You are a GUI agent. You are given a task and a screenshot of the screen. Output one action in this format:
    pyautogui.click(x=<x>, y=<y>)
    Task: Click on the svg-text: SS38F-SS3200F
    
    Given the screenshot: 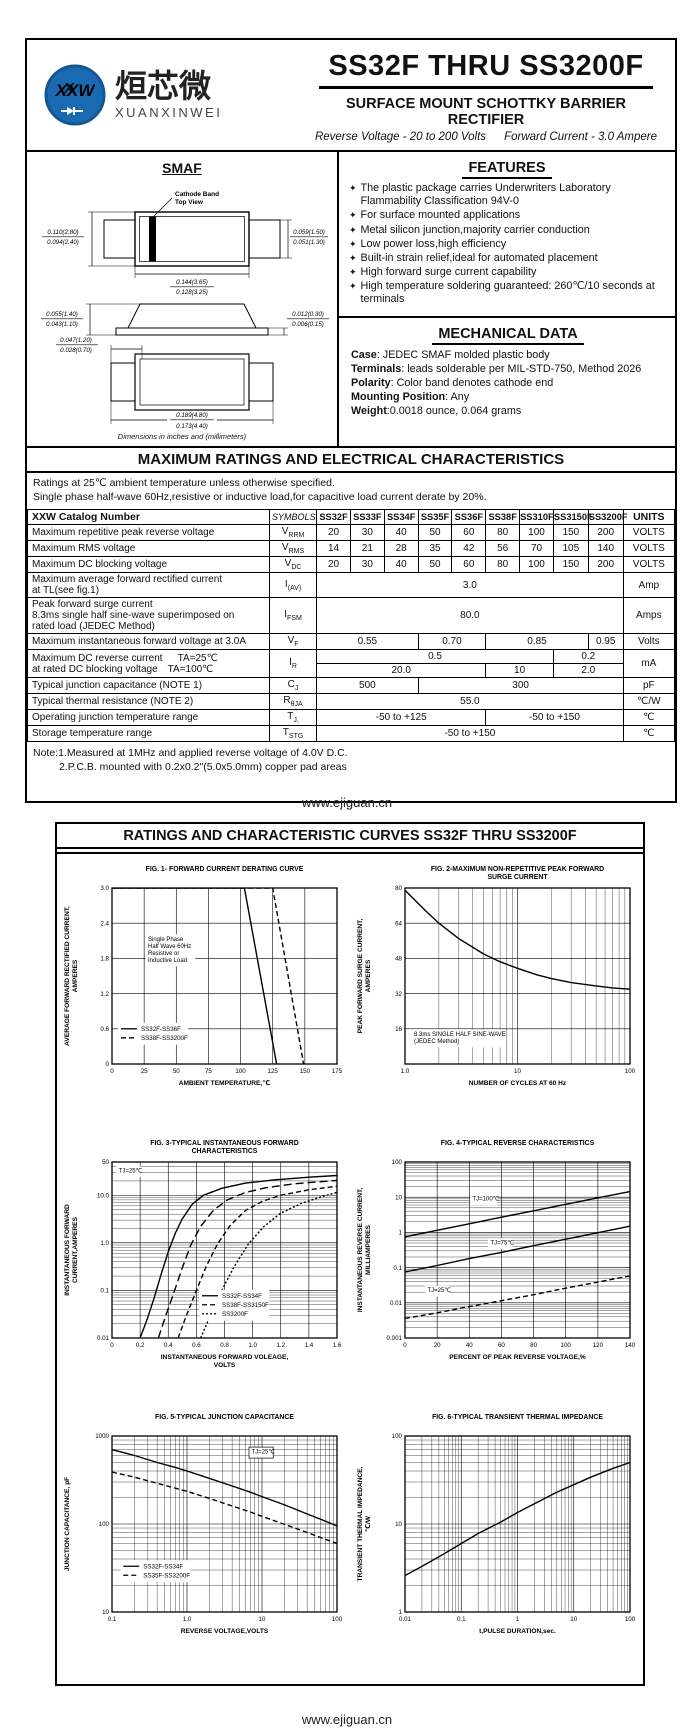 What is the action you would take?
    pyautogui.click(x=164, y=1038)
    